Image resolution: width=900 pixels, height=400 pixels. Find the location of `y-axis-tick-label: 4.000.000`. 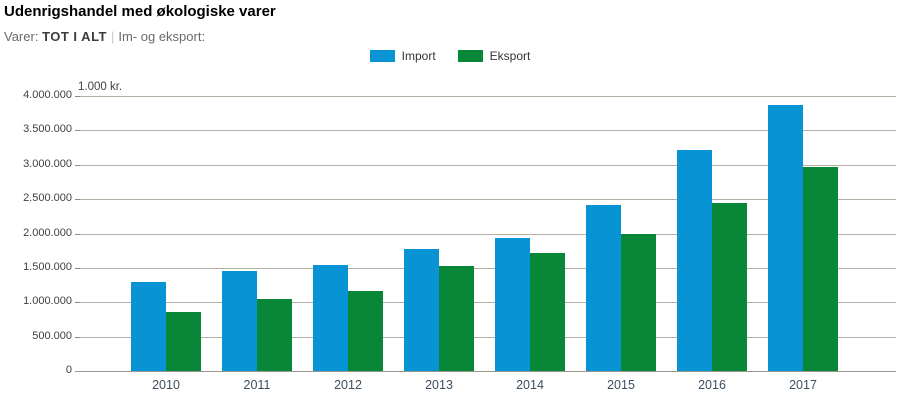

y-axis-tick-label: 4.000.000 is located at coordinates (47, 95).